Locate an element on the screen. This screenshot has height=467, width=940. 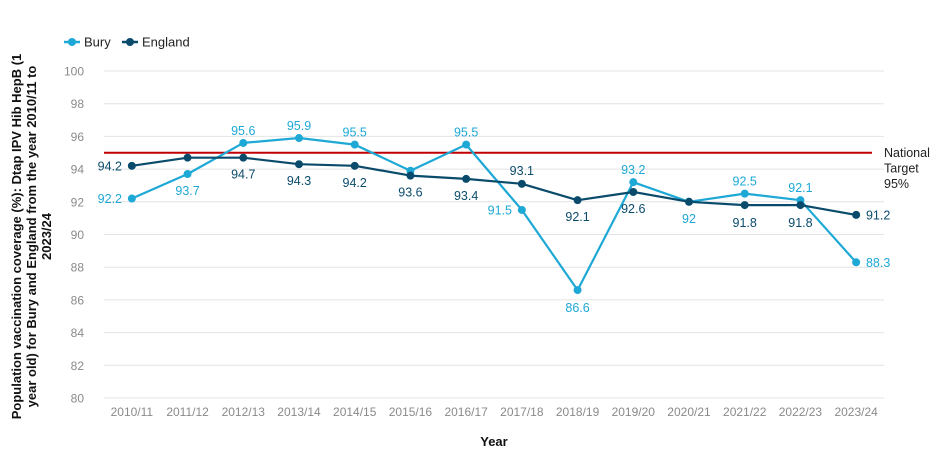
legend: Bury England is located at coordinates (127, 42).